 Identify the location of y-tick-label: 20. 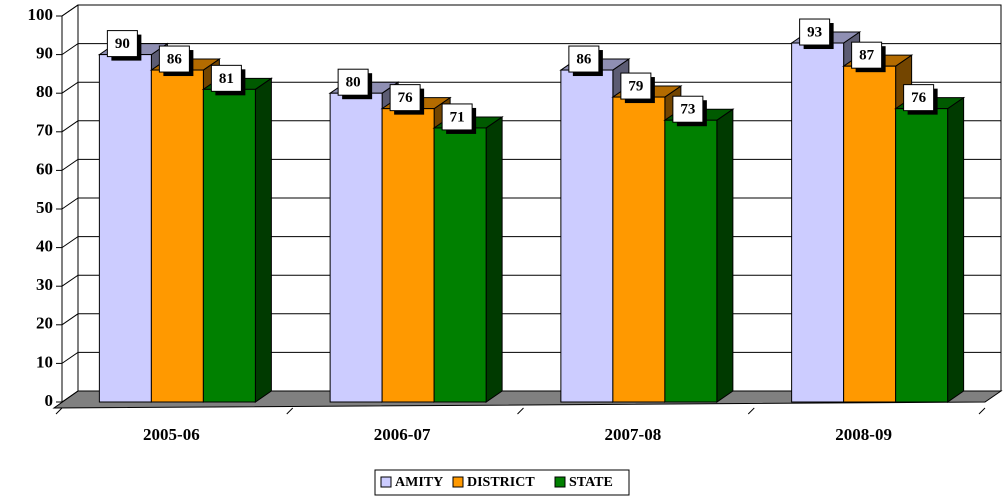
(44, 323).